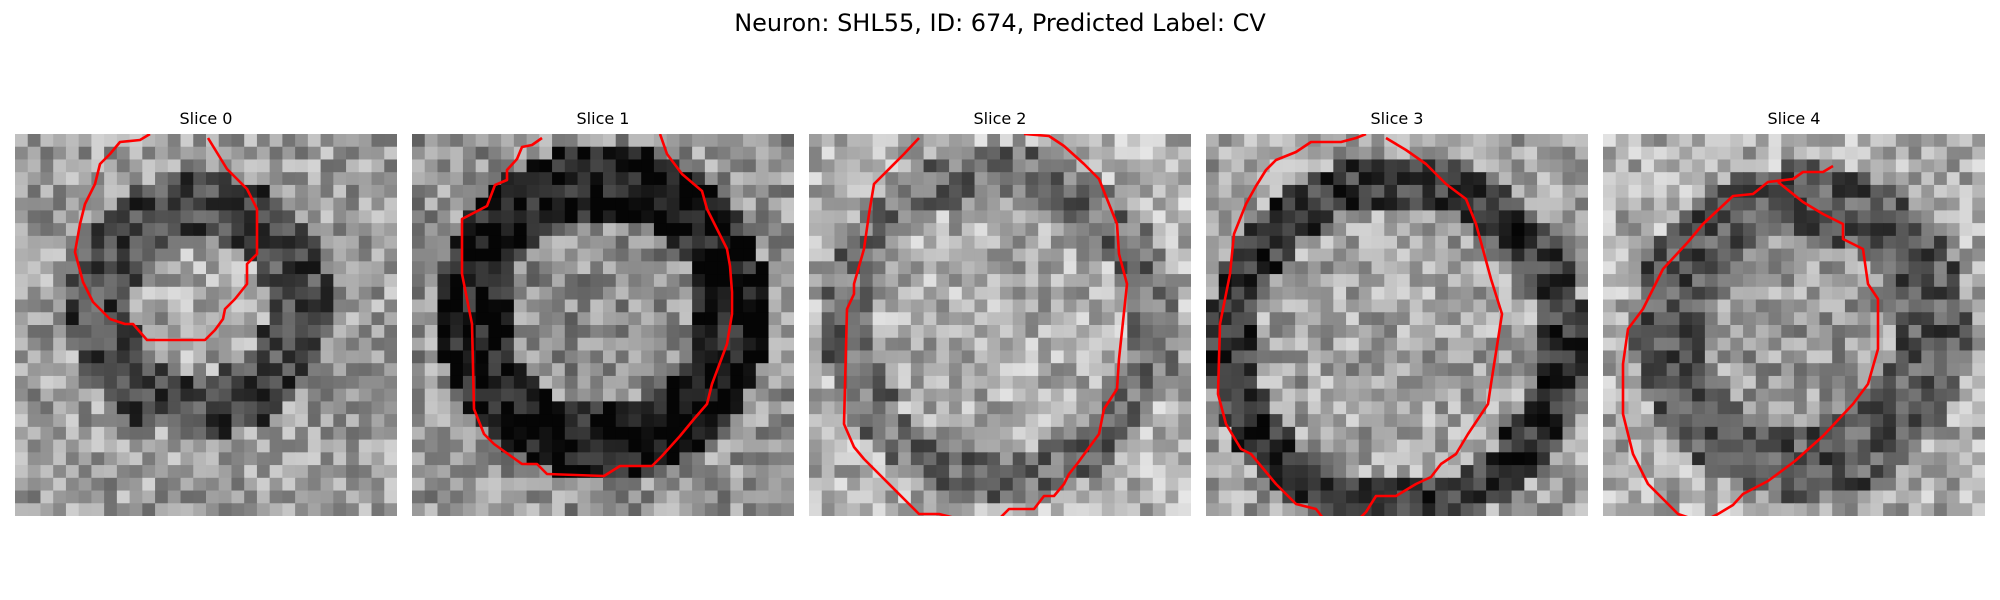 This screenshot has height=600, width=2000. I want to click on slice-title-3: Slice 3, so click(1397, 118).